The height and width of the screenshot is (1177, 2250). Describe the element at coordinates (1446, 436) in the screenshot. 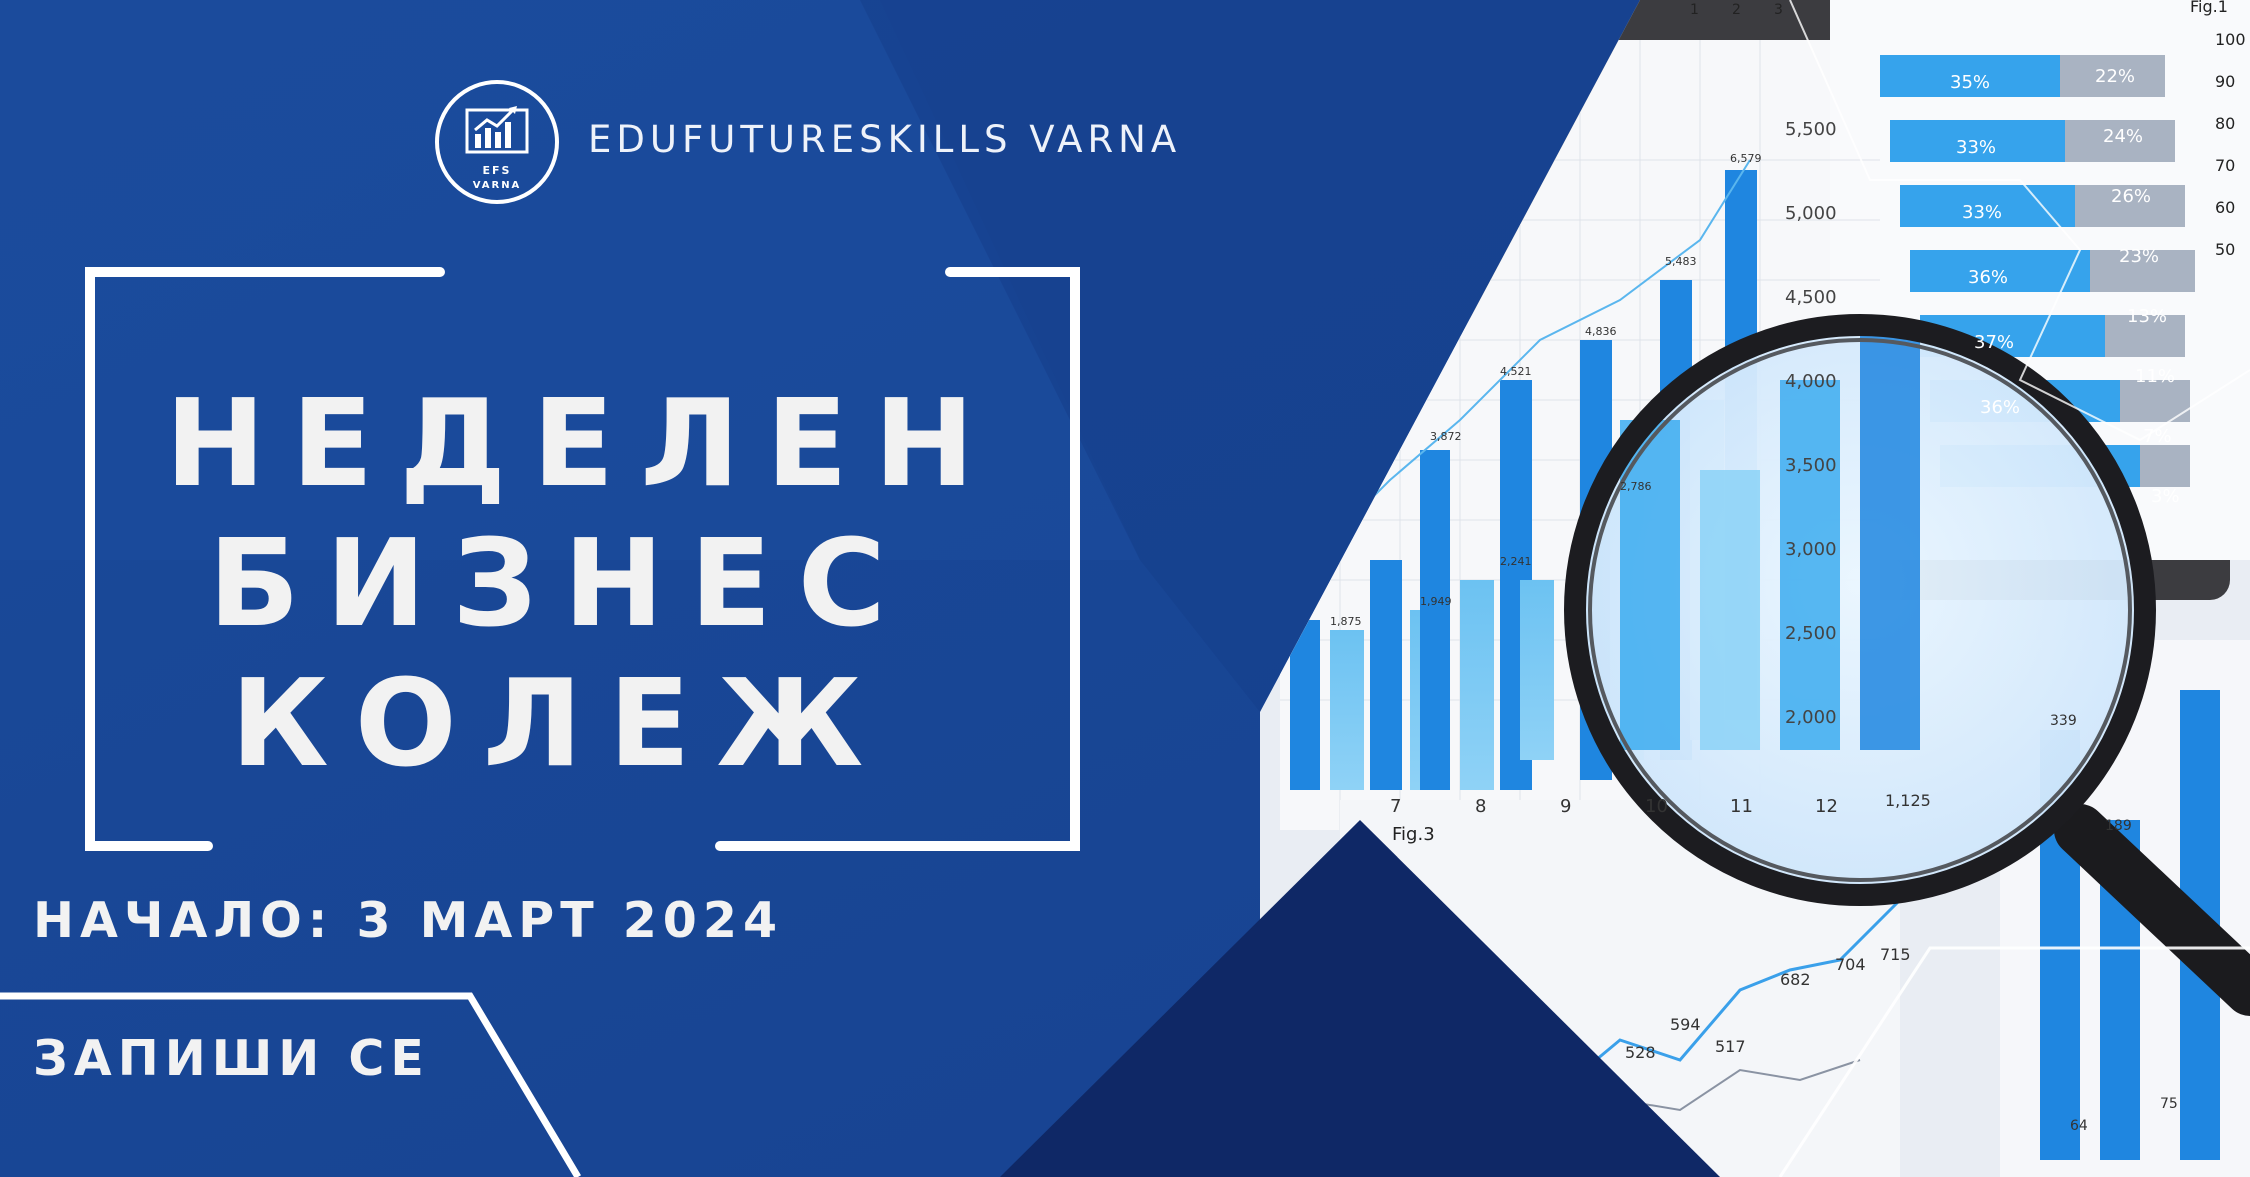

I see `bar-value-label: 3,872` at that location.